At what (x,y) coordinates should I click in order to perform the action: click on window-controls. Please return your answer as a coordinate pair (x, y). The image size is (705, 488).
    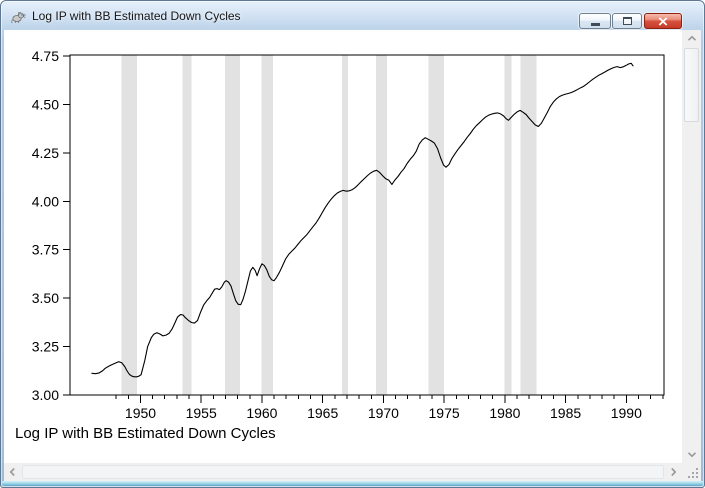
    Looking at the image, I should click on (630, 21).